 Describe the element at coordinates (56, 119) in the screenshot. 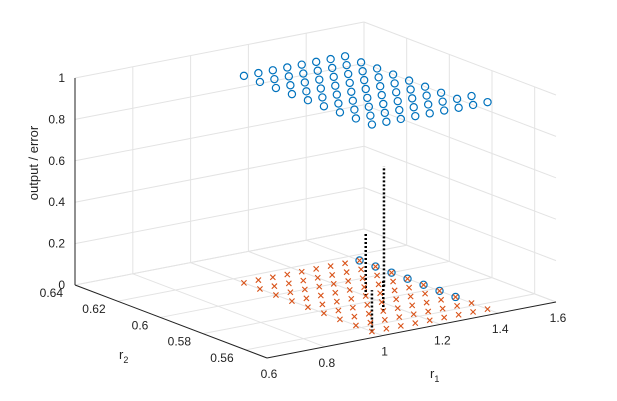

I see `z-tick-label: 0.8` at that location.